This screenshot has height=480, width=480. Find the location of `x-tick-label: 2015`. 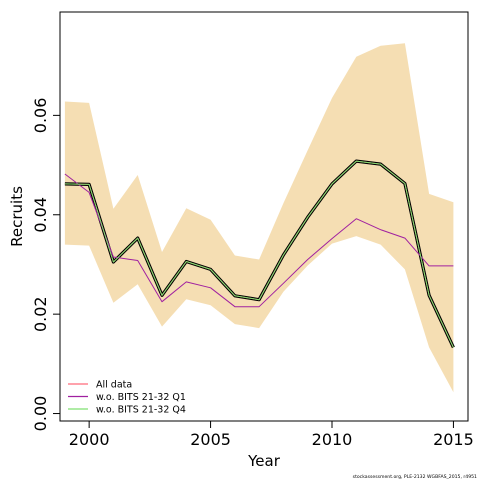

x-tick-label: 2015 is located at coordinates (453, 439).